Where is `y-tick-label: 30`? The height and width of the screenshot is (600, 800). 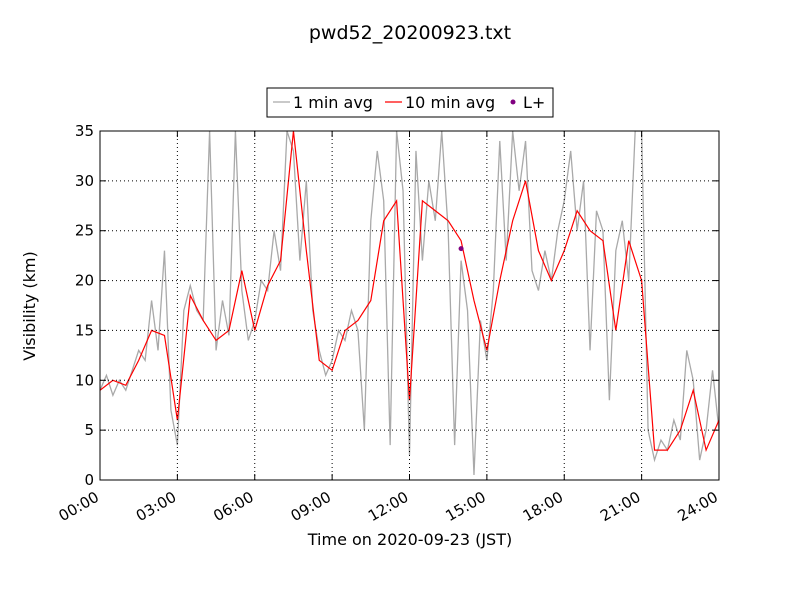
y-tick-label: 30 is located at coordinates (84, 181).